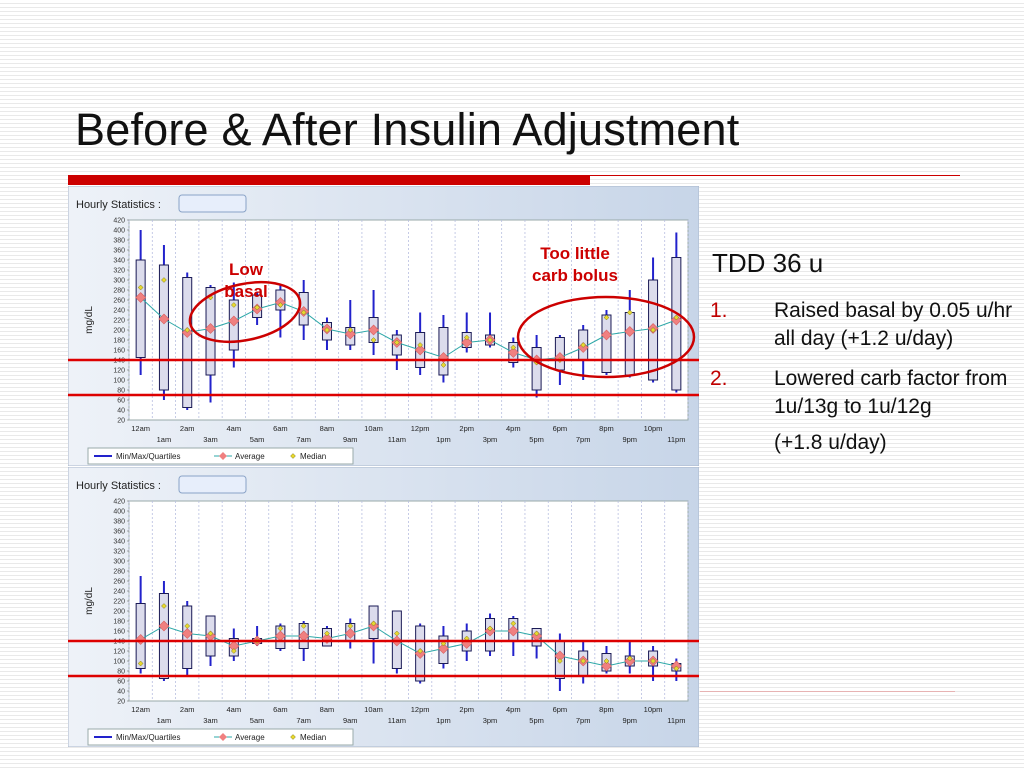 The width and height of the screenshot is (1024, 768). Describe the element at coordinates (119, 311) in the screenshot. I see `y-tick-label: 240` at that location.